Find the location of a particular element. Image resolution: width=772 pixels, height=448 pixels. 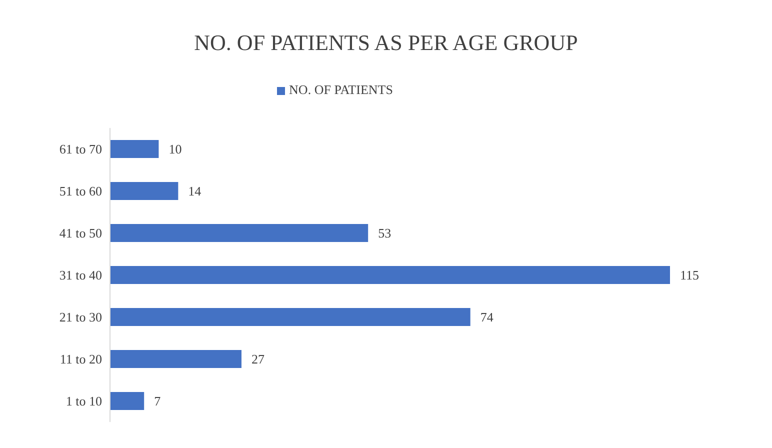

y-tick-label: 11 to 20 is located at coordinates (81, 359).